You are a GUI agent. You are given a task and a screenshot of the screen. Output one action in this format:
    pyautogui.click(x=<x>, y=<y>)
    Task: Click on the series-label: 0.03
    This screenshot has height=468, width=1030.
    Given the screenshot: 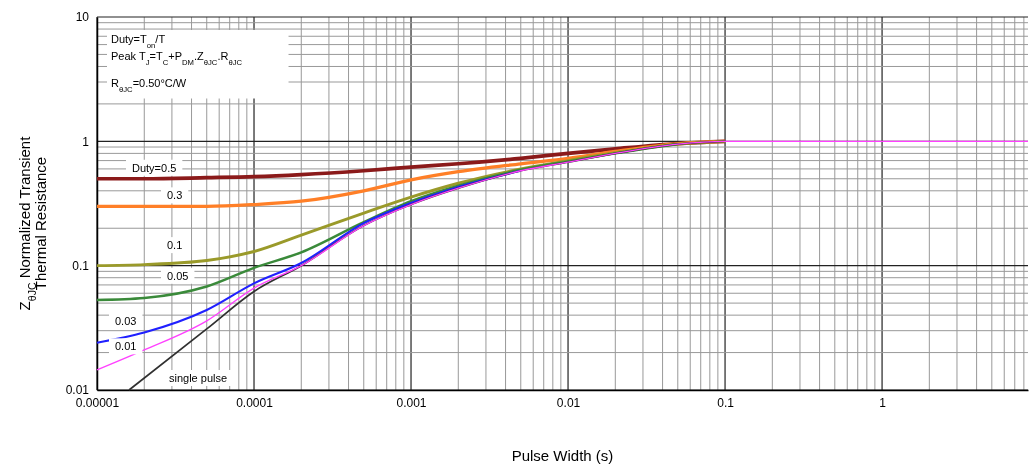 What is the action you would take?
    pyautogui.click(x=126, y=320)
    